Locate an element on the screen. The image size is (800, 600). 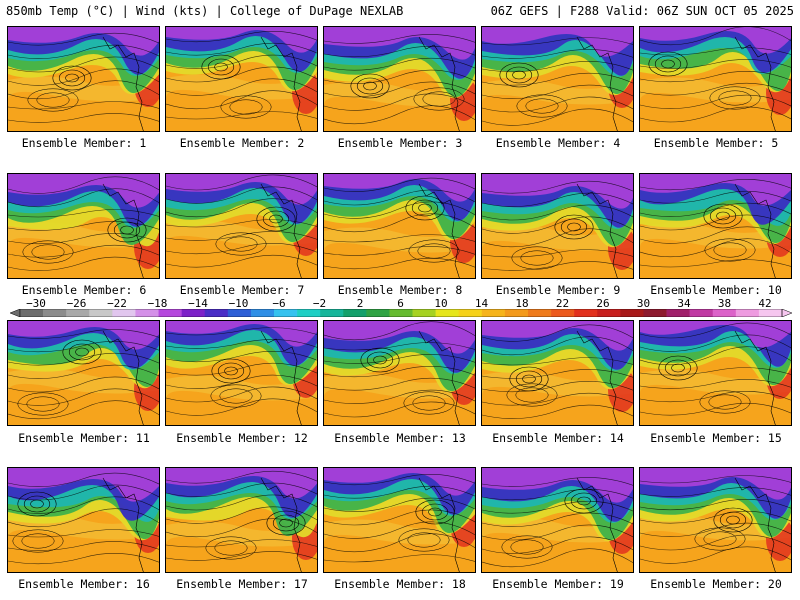
ensemble-member-label: Ensemble Member: 19 is located at coordinates (558, 584).